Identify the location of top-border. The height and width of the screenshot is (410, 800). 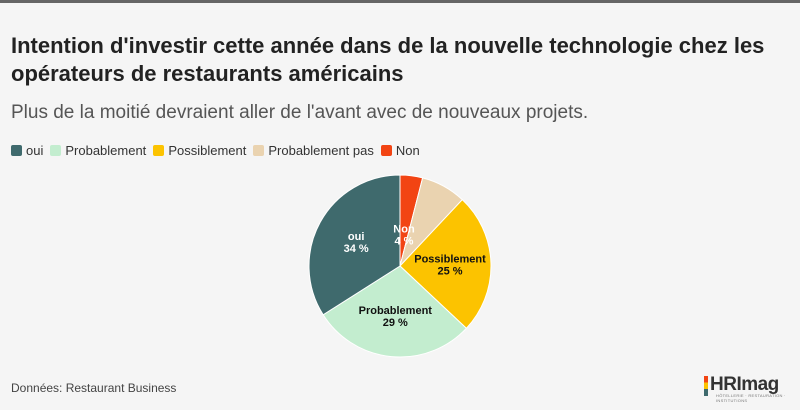
(400, 1).